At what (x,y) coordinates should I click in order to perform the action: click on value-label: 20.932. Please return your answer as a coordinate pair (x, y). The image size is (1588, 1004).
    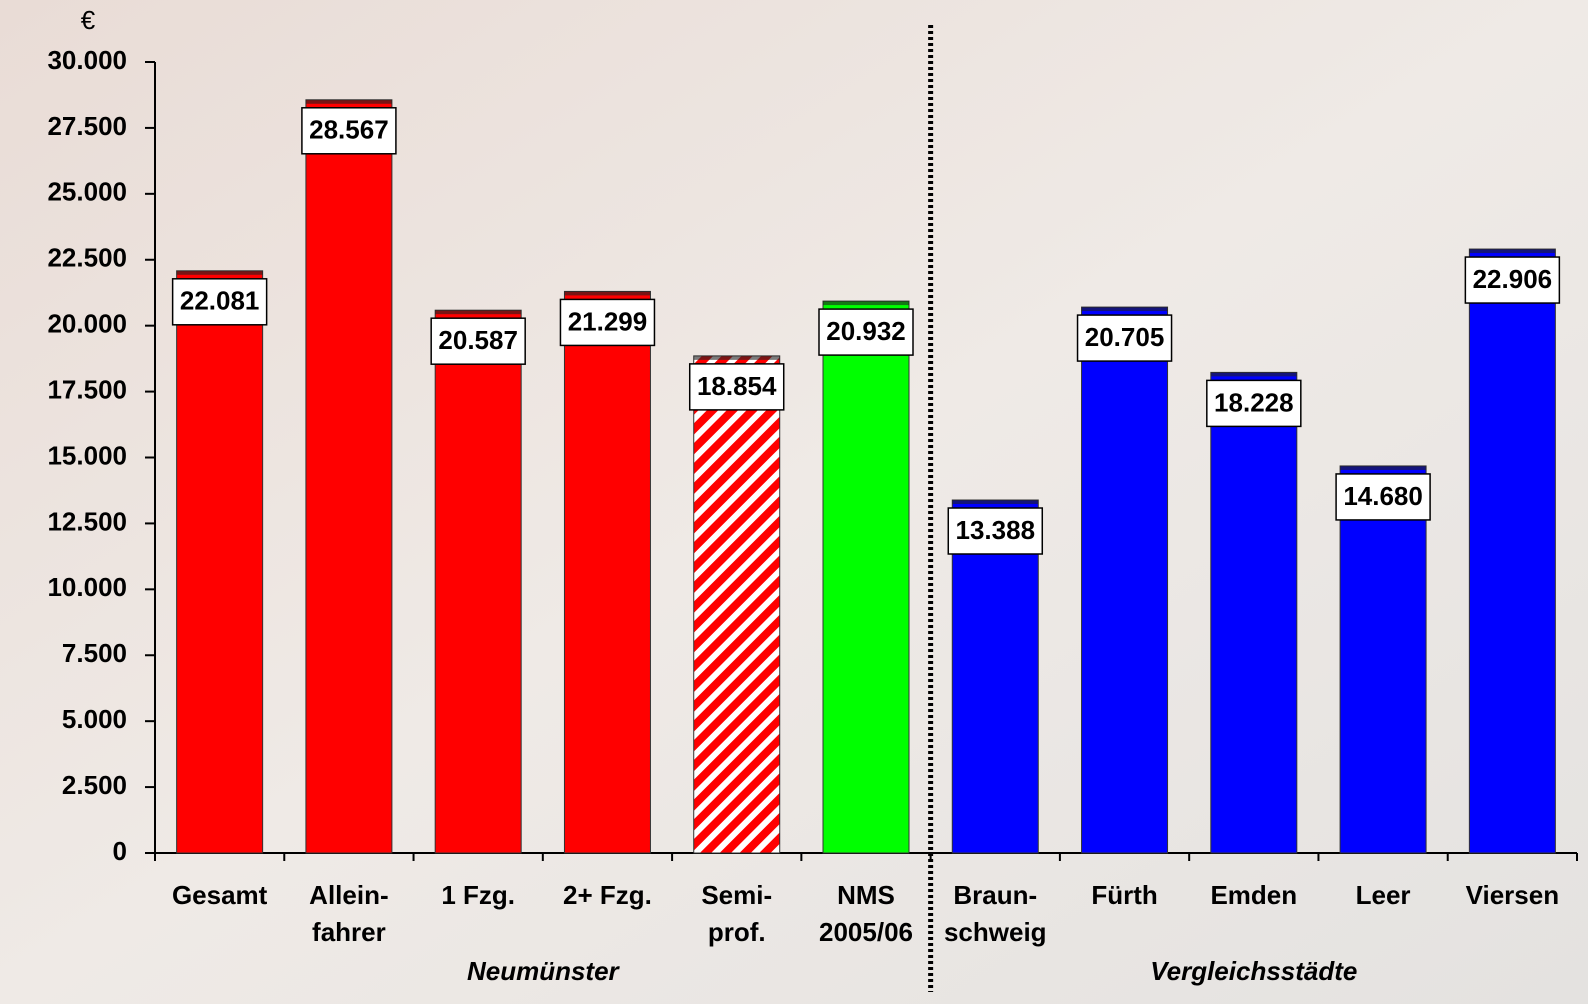
    Looking at the image, I should click on (866, 331).